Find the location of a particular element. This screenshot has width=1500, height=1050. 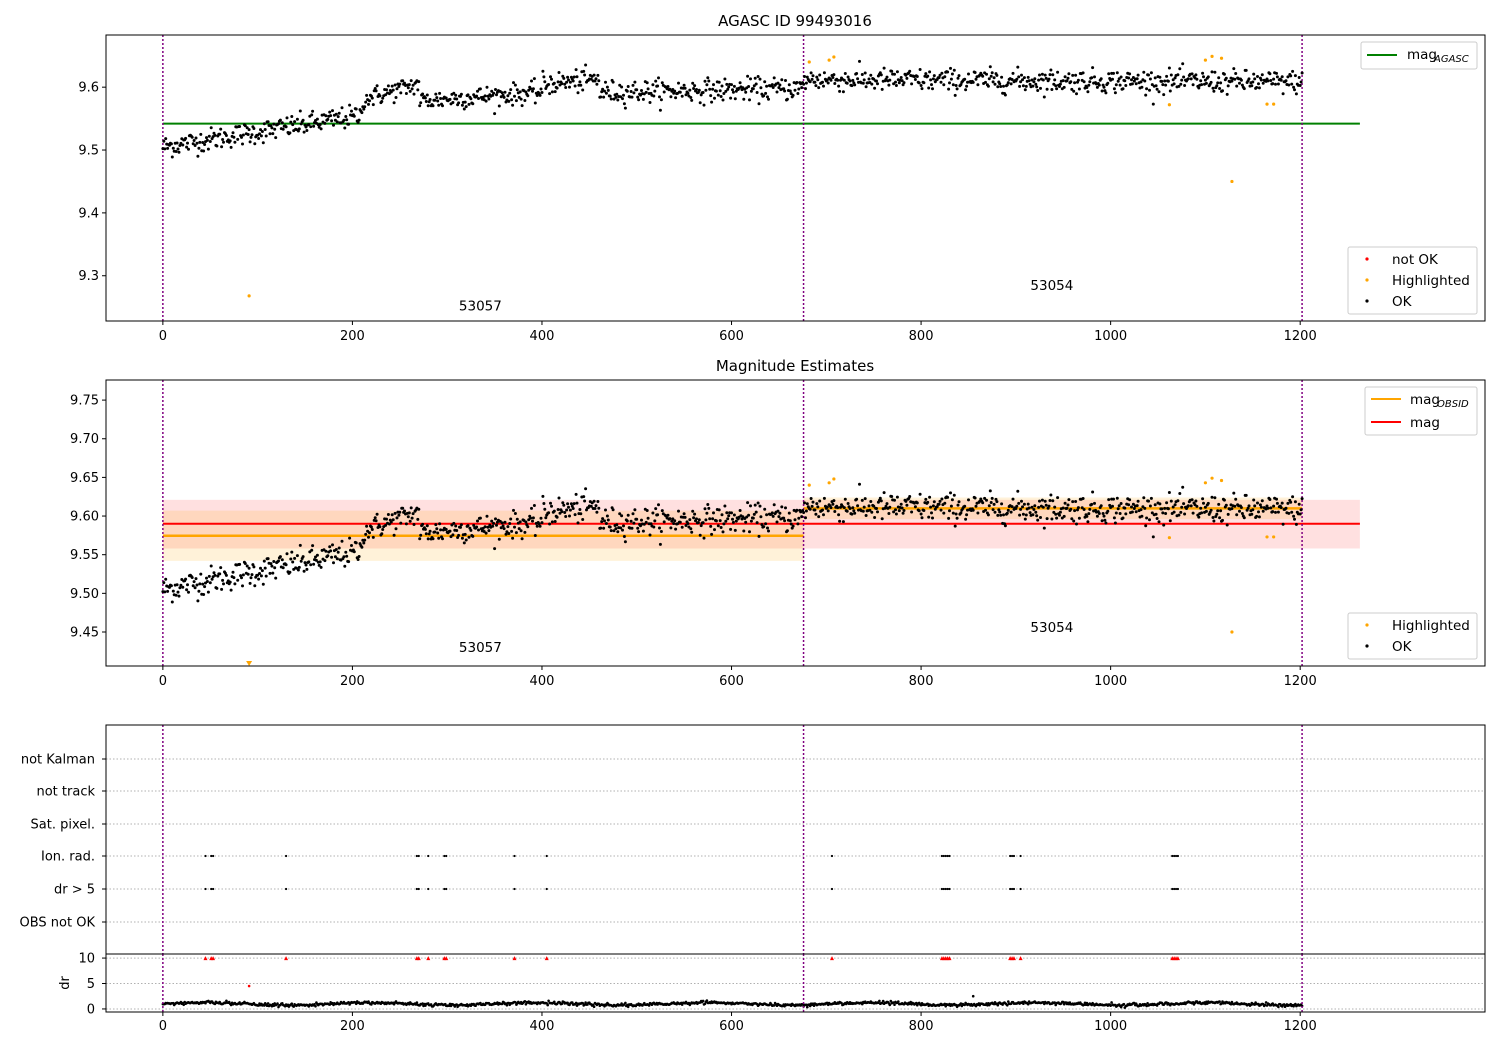

dr-high-marker is located at coordinates (205, 958).